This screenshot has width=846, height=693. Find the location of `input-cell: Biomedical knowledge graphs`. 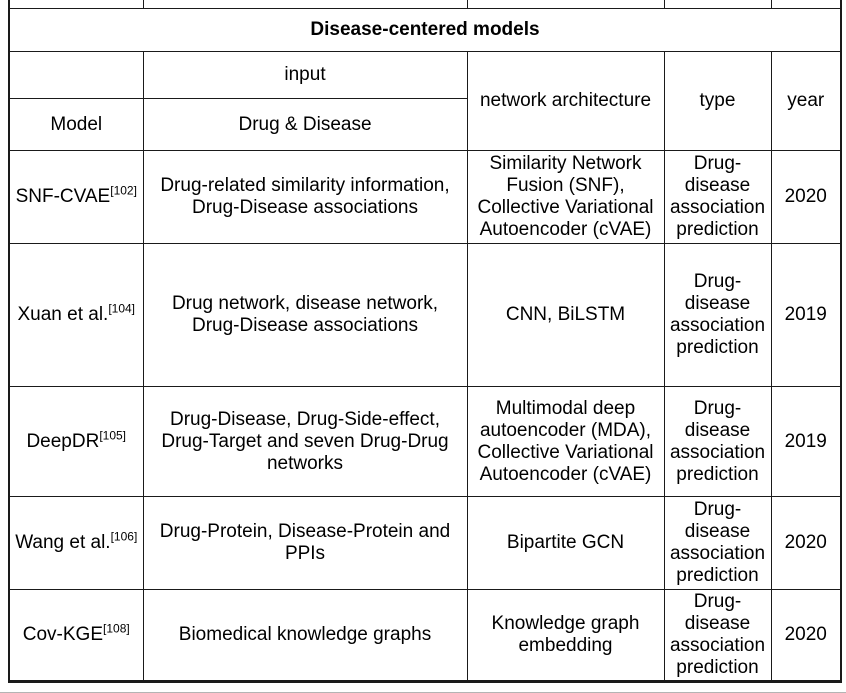

input-cell: Biomedical knowledge graphs is located at coordinates (305, 635).